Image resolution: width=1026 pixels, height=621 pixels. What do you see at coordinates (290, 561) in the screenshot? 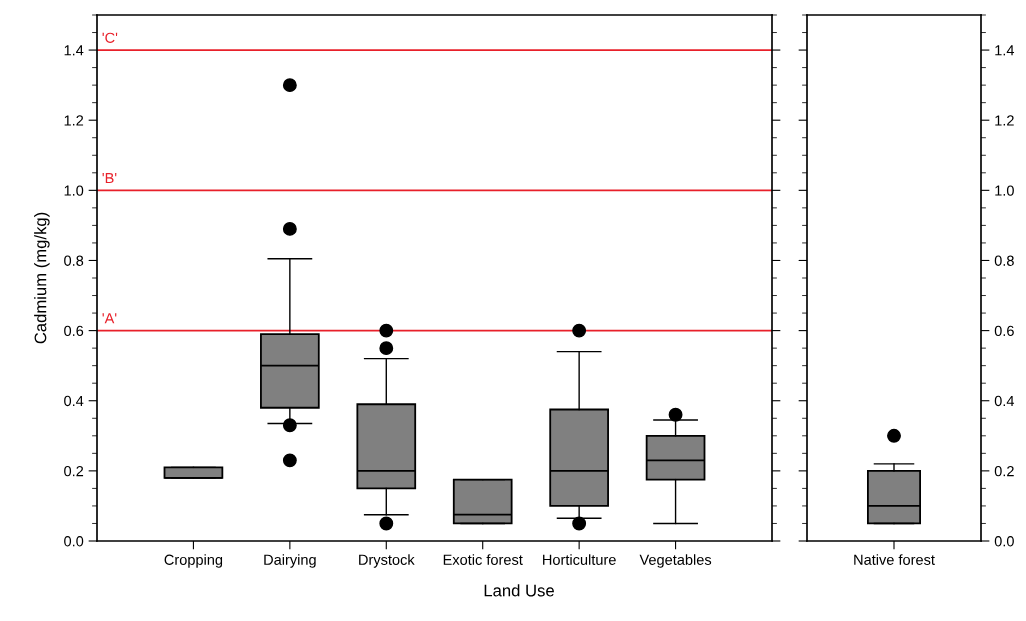
I see `x-tick-label: Dairying` at bounding box center [290, 561].